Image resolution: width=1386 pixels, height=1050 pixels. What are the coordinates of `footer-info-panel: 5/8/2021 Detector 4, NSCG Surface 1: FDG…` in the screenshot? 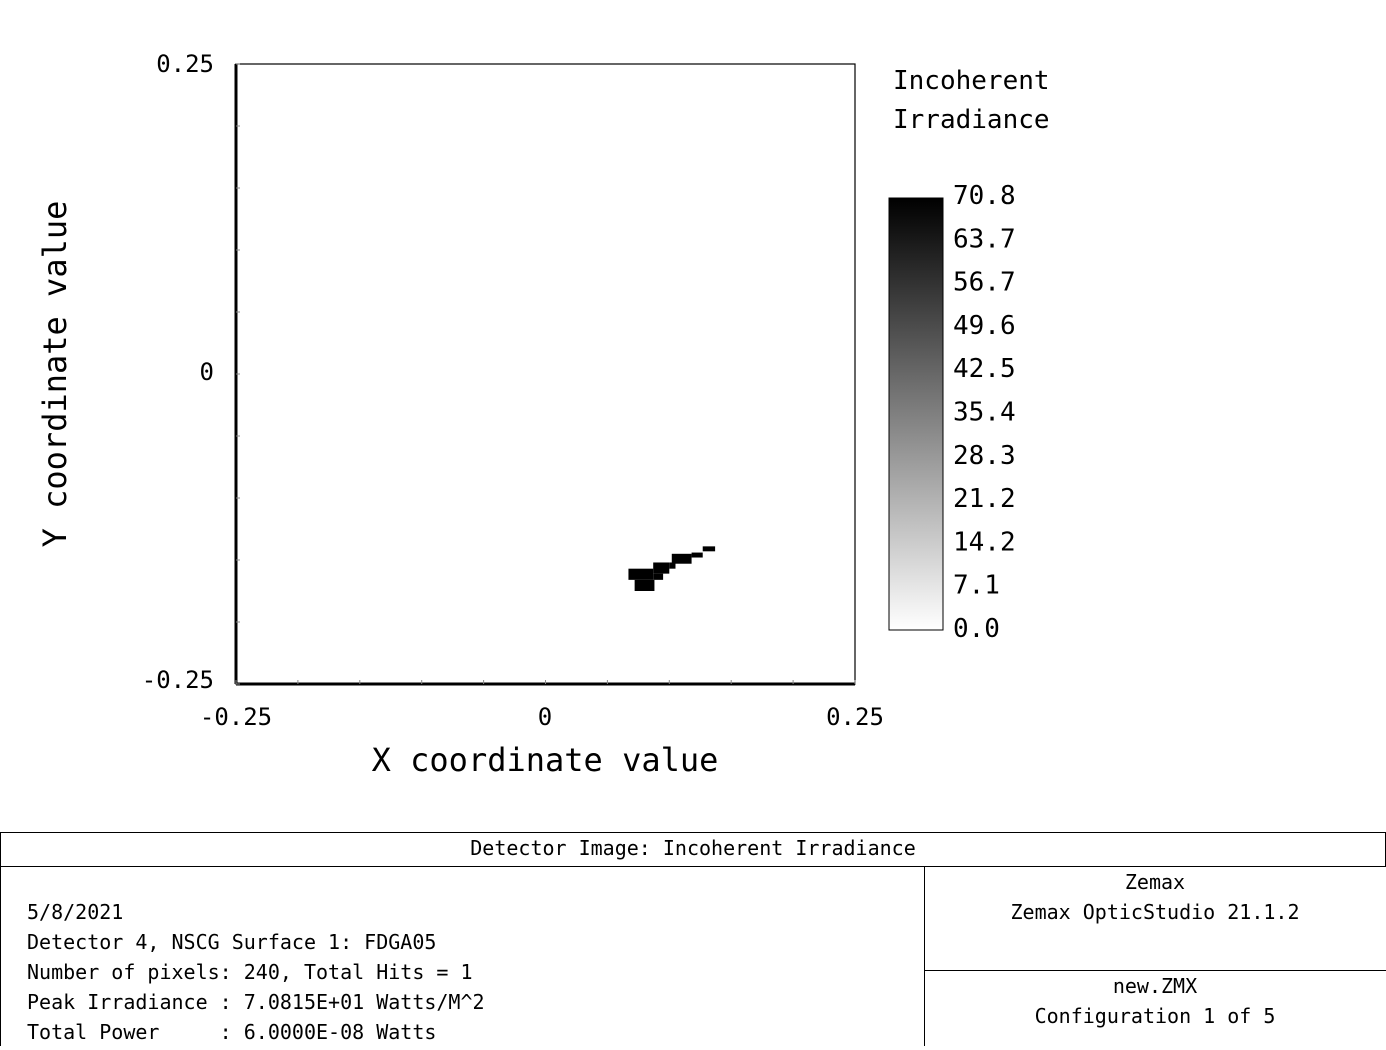 It's located at (462, 956).